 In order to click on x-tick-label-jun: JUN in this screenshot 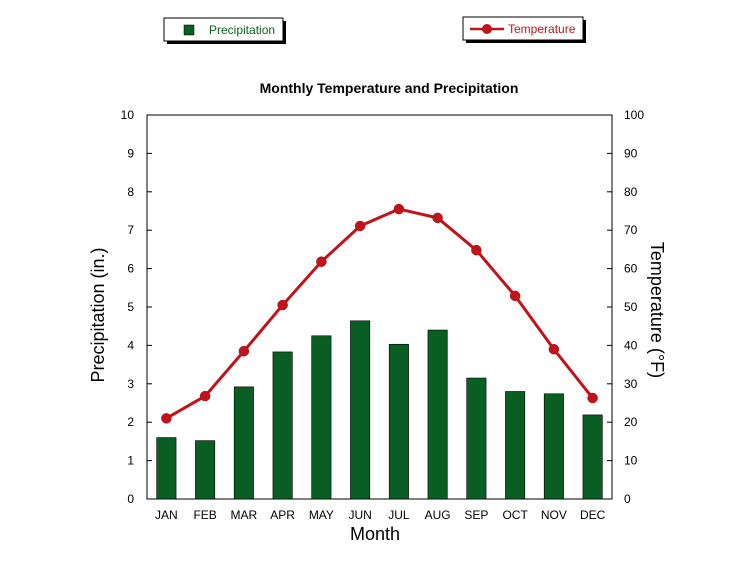, I will do `click(359, 515)`.